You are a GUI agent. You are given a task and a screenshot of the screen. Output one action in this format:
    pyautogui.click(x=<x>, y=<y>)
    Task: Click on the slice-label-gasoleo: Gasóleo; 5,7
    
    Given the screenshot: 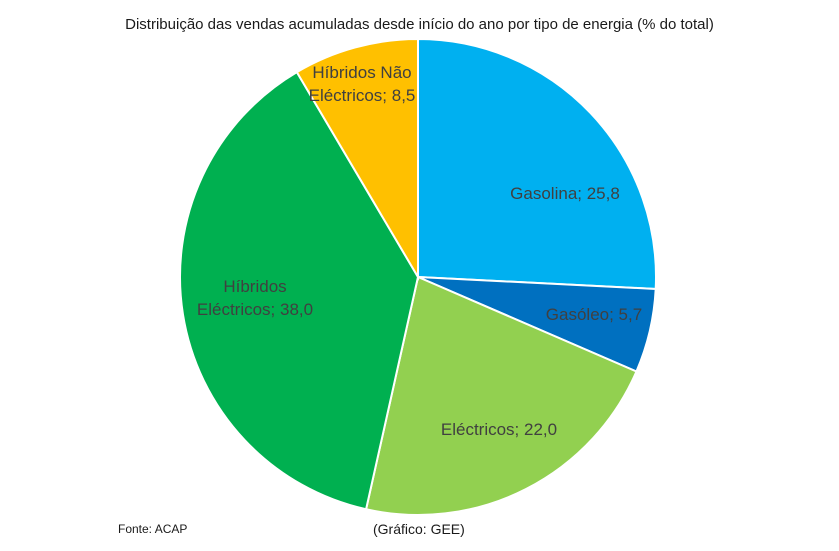 What is the action you would take?
    pyautogui.click(x=594, y=314)
    